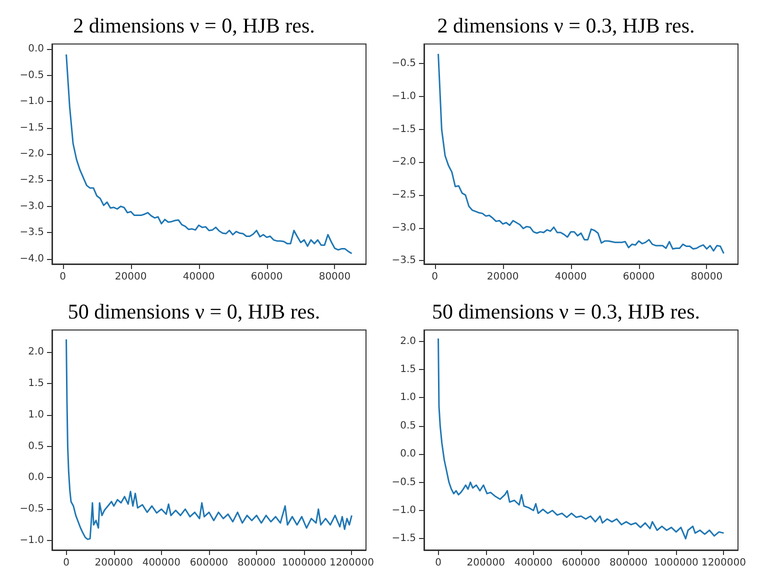 This screenshot has height=582, width=761. I want to click on chart-title: 2 dimensions ν = 0, HJB res., so click(194, 26).